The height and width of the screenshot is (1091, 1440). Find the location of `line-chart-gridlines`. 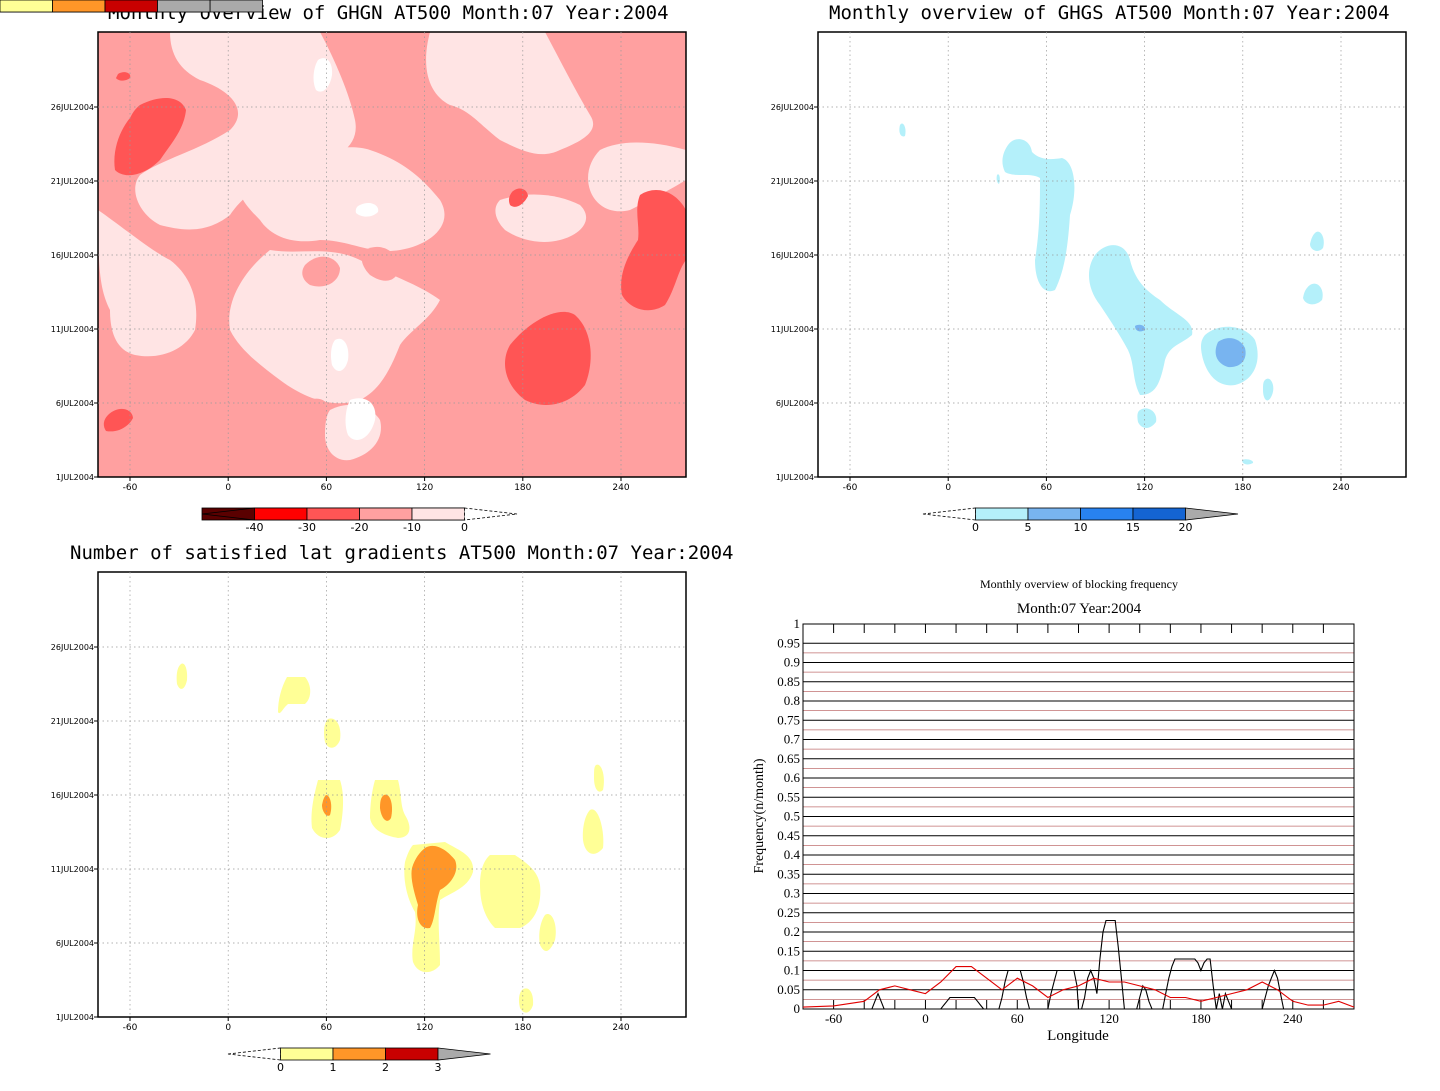

line-chart-gridlines is located at coordinates (1078, 816).